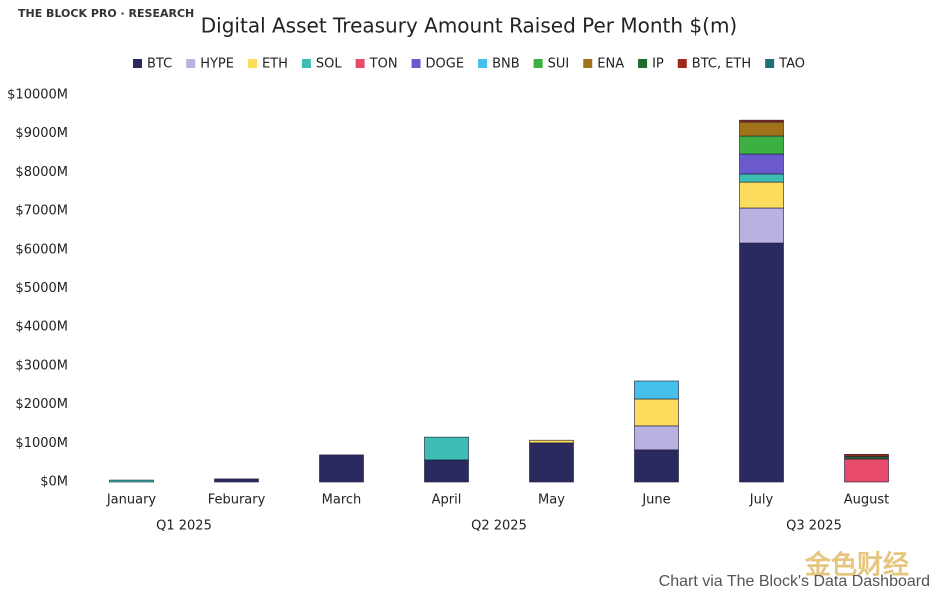  What do you see at coordinates (658, 64) in the screenshot?
I see `legend-label: IP` at bounding box center [658, 64].